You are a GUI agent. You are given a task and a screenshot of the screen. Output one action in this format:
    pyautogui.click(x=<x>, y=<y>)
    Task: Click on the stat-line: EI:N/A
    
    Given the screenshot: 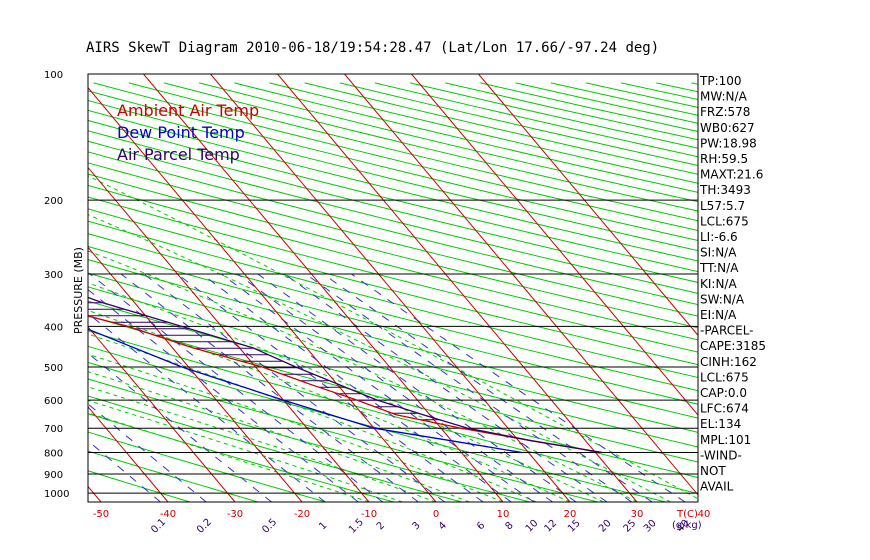 What is the action you would take?
    pyautogui.click(x=718, y=315)
    